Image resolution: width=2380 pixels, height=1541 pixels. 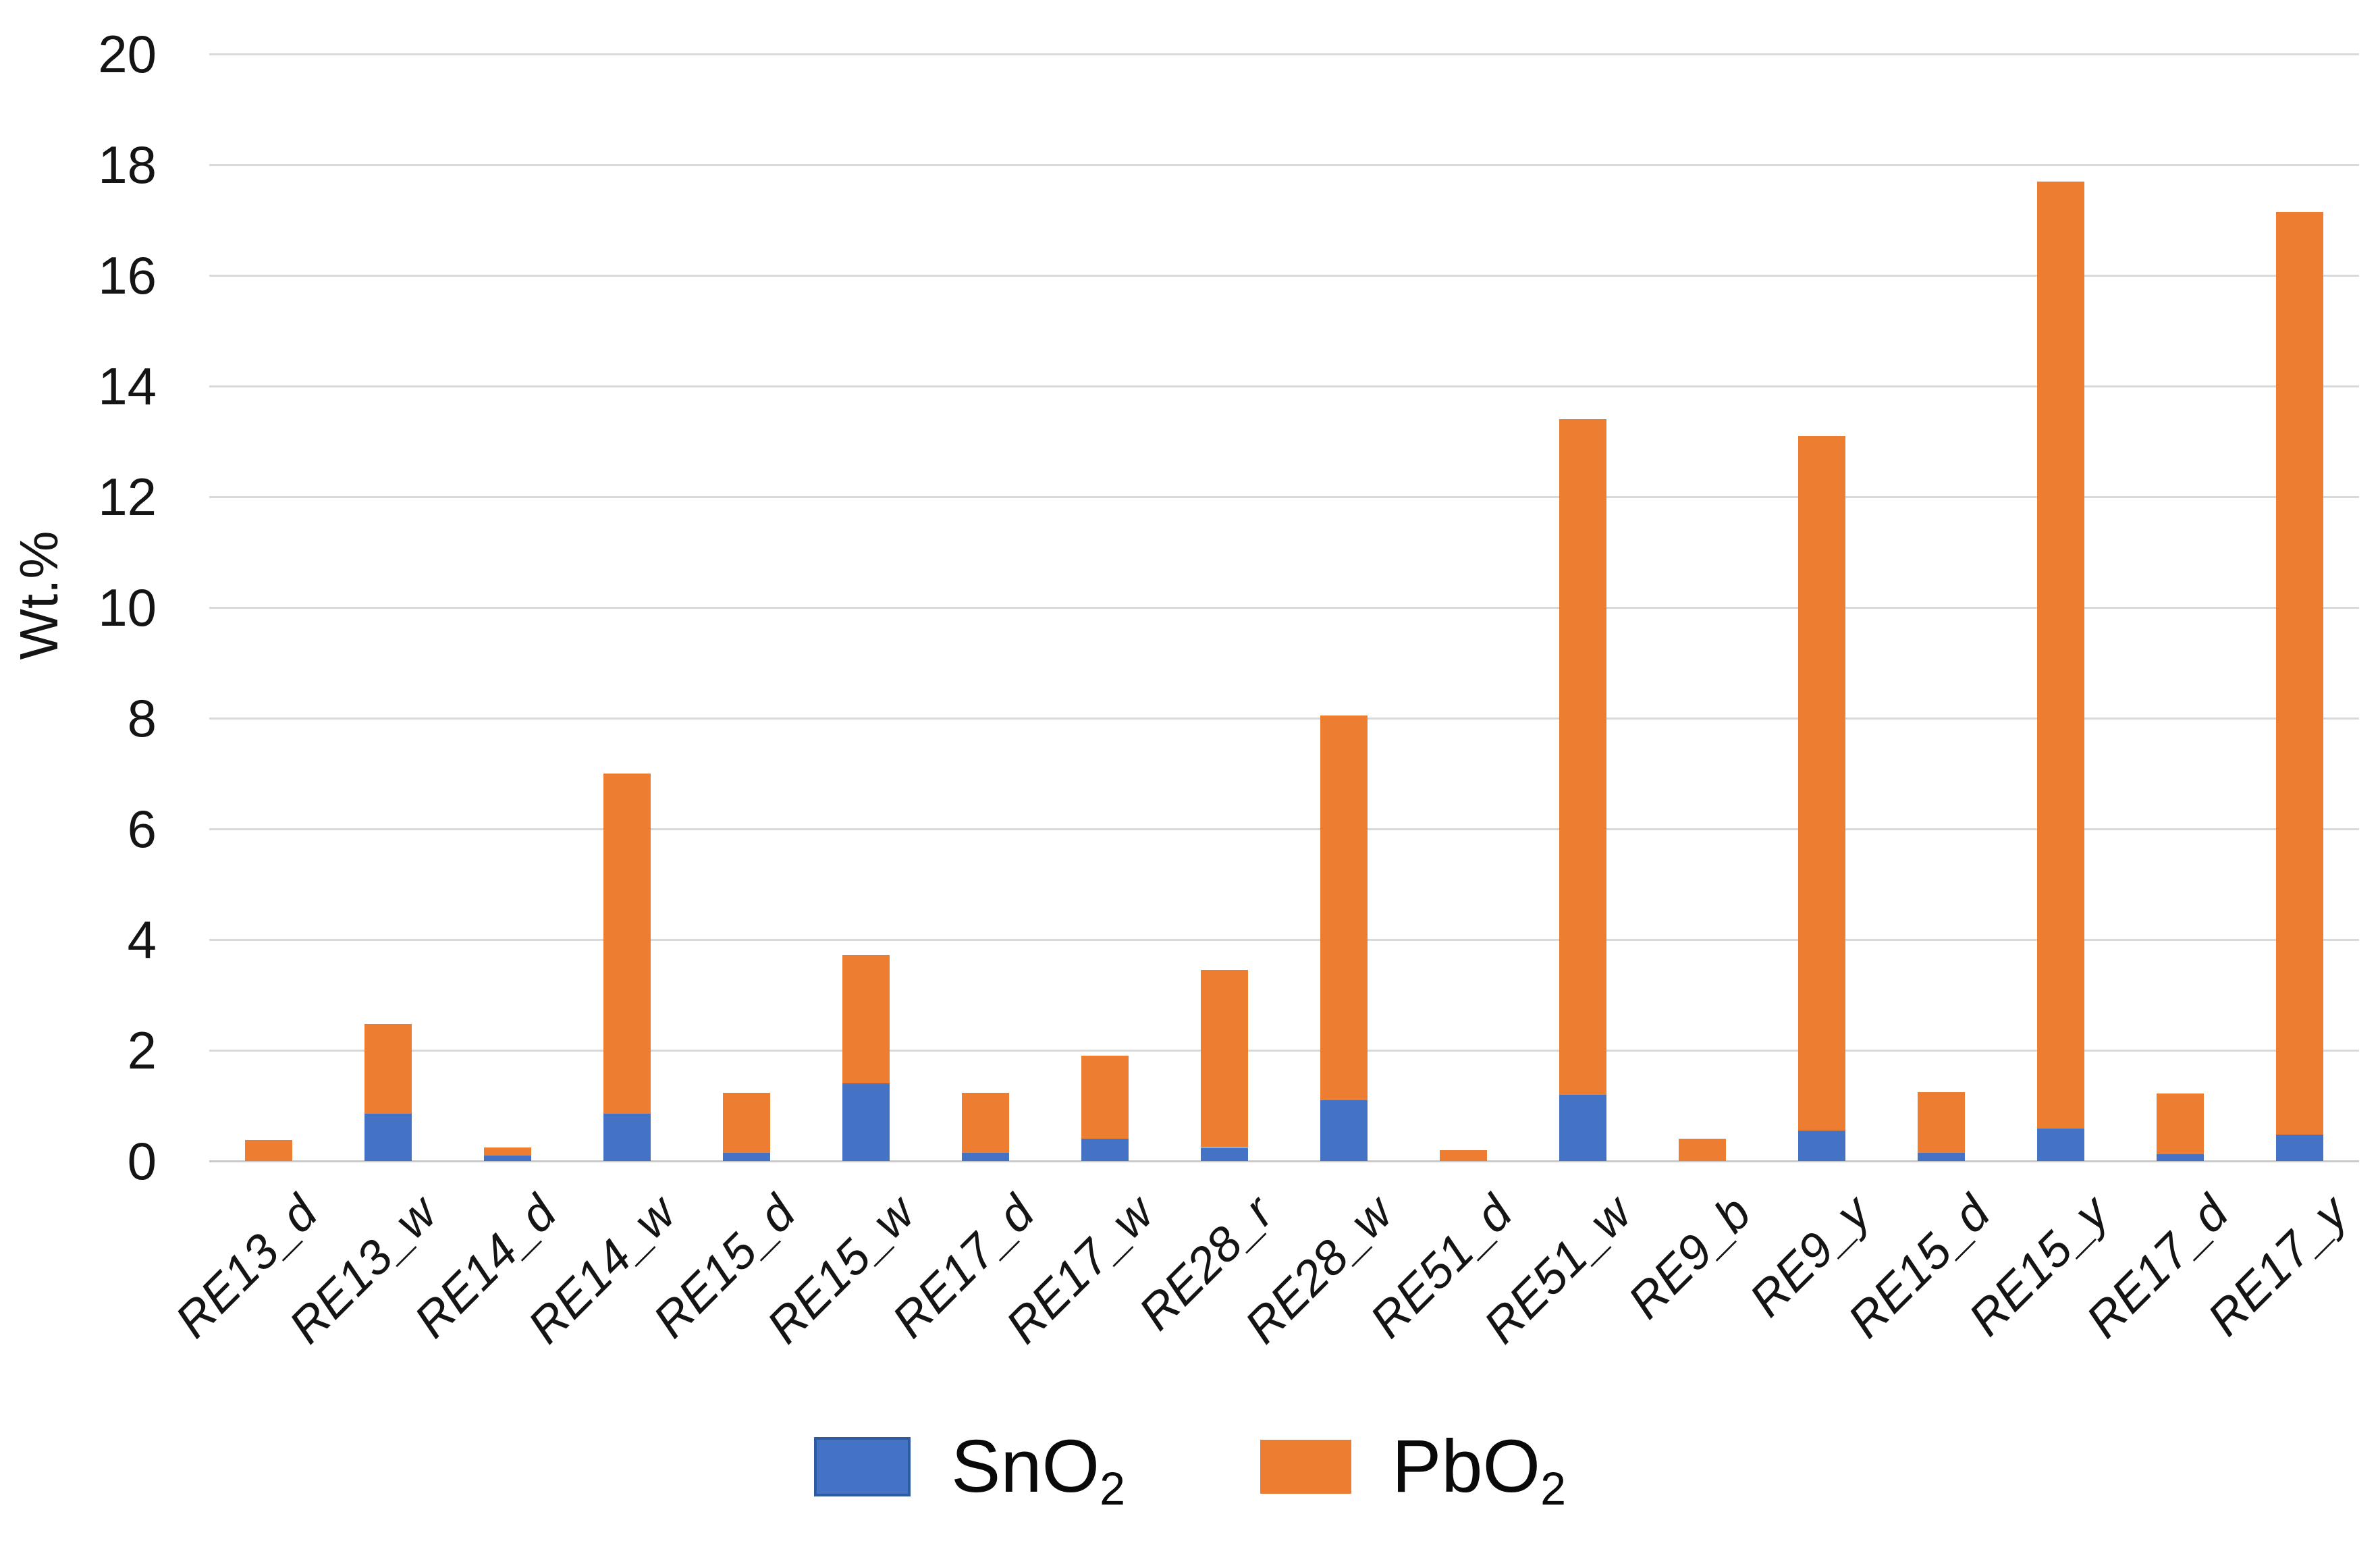 What do you see at coordinates (1821, 783) in the screenshot?
I see `bar-RE9_y-PbO2-segment` at bounding box center [1821, 783].